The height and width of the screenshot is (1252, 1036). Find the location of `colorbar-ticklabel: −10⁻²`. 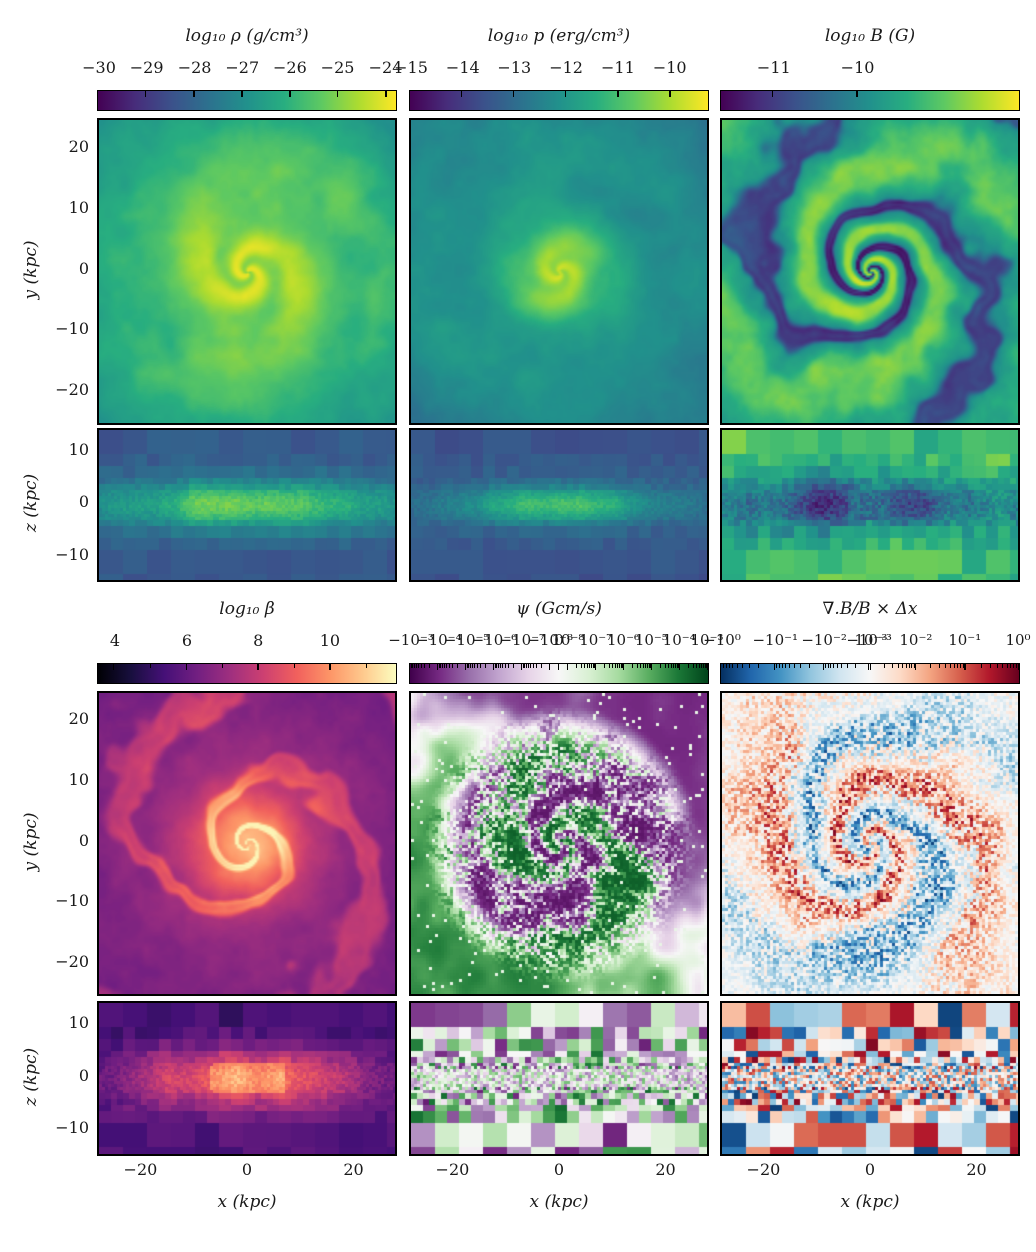

colorbar-ticklabel: −10⁻² is located at coordinates (824, 640).